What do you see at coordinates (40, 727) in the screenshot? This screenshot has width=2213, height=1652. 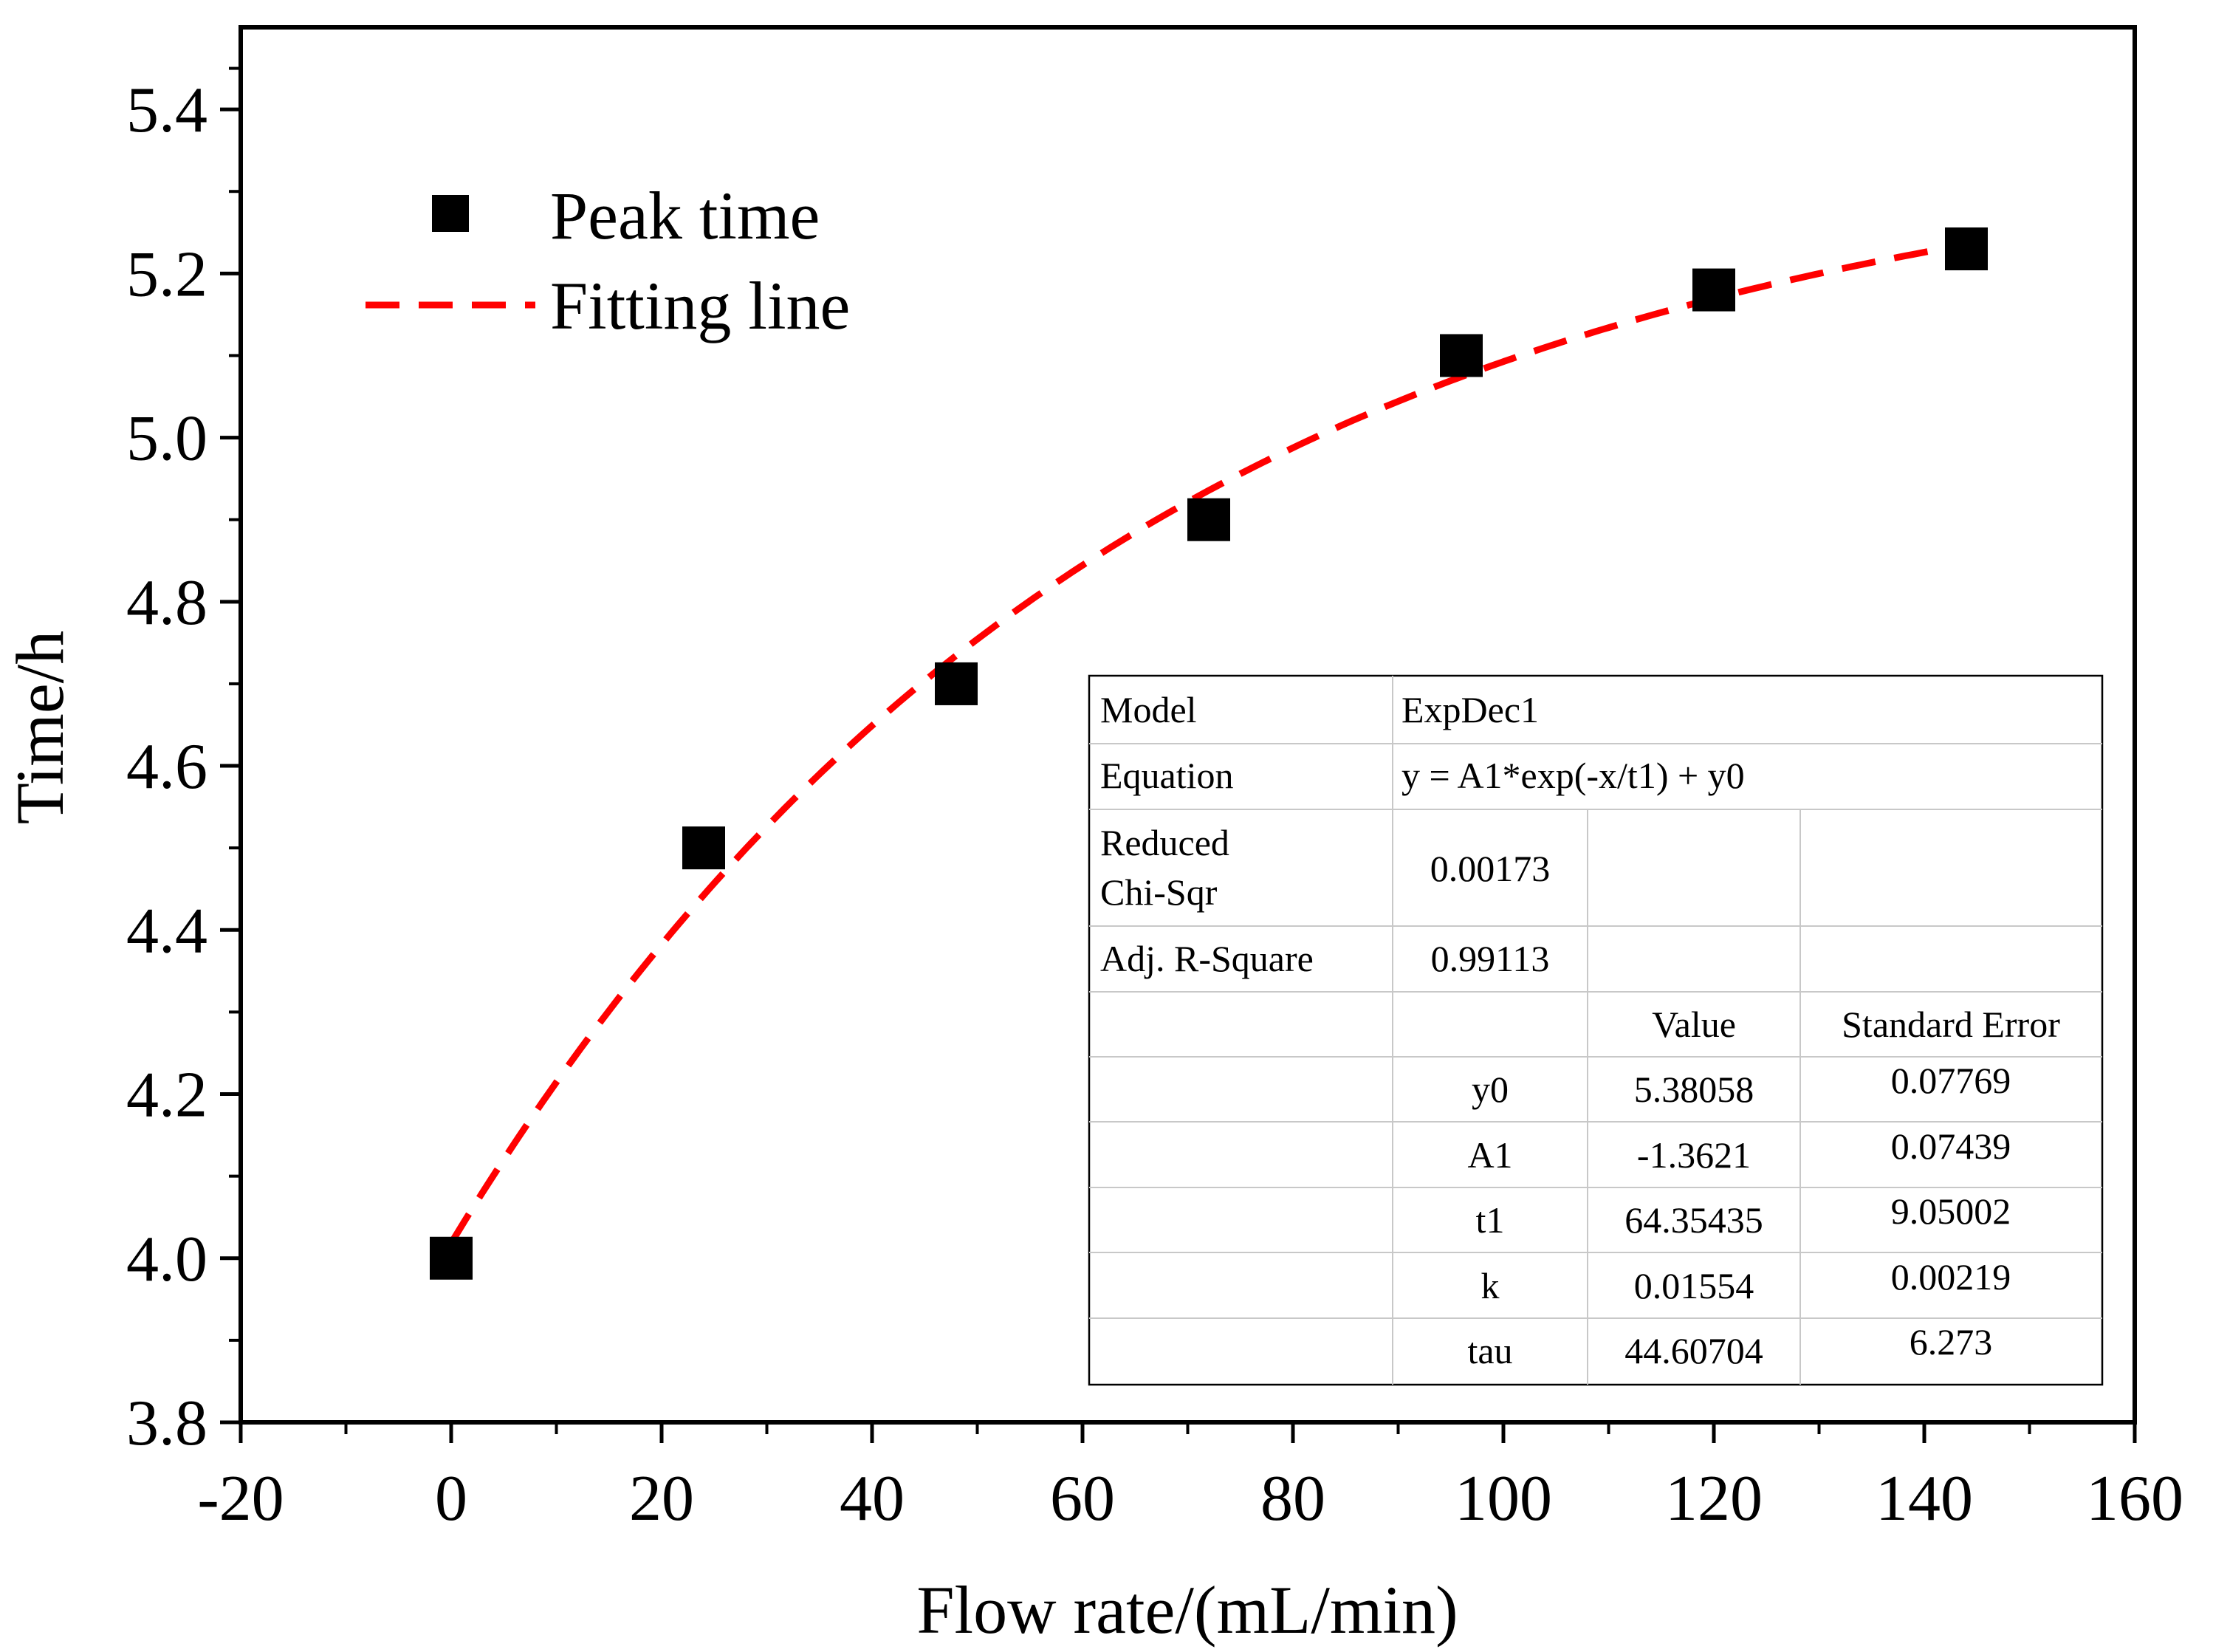 I see `y-axis-title: Time/h` at bounding box center [40, 727].